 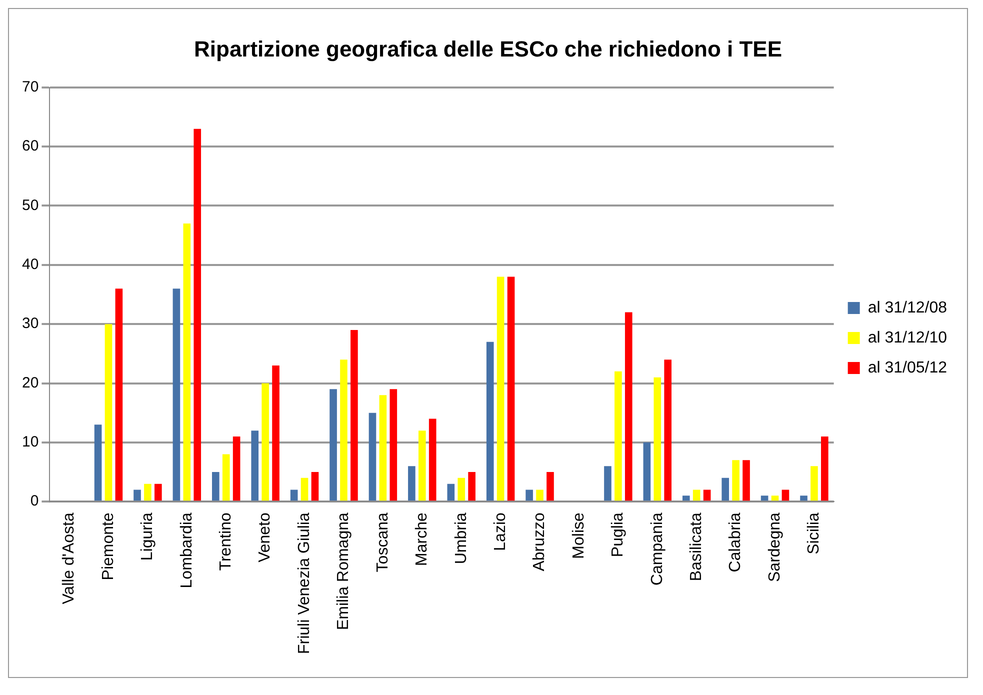 What do you see at coordinates (108, 546) in the screenshot?
I see `x-tick-label: Piemonte` at bounding box center [108, 546].